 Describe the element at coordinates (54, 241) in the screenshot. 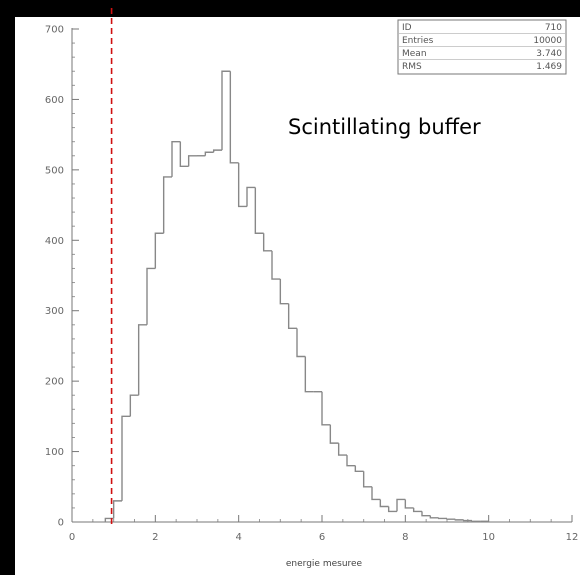

I see `y-tick-label: 400` at that location.